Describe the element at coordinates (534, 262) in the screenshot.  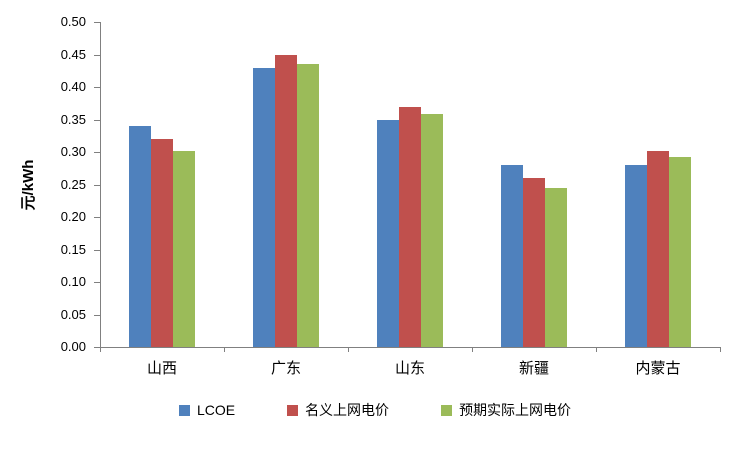
I see `bar-名义上网电价-新疆` at that location.